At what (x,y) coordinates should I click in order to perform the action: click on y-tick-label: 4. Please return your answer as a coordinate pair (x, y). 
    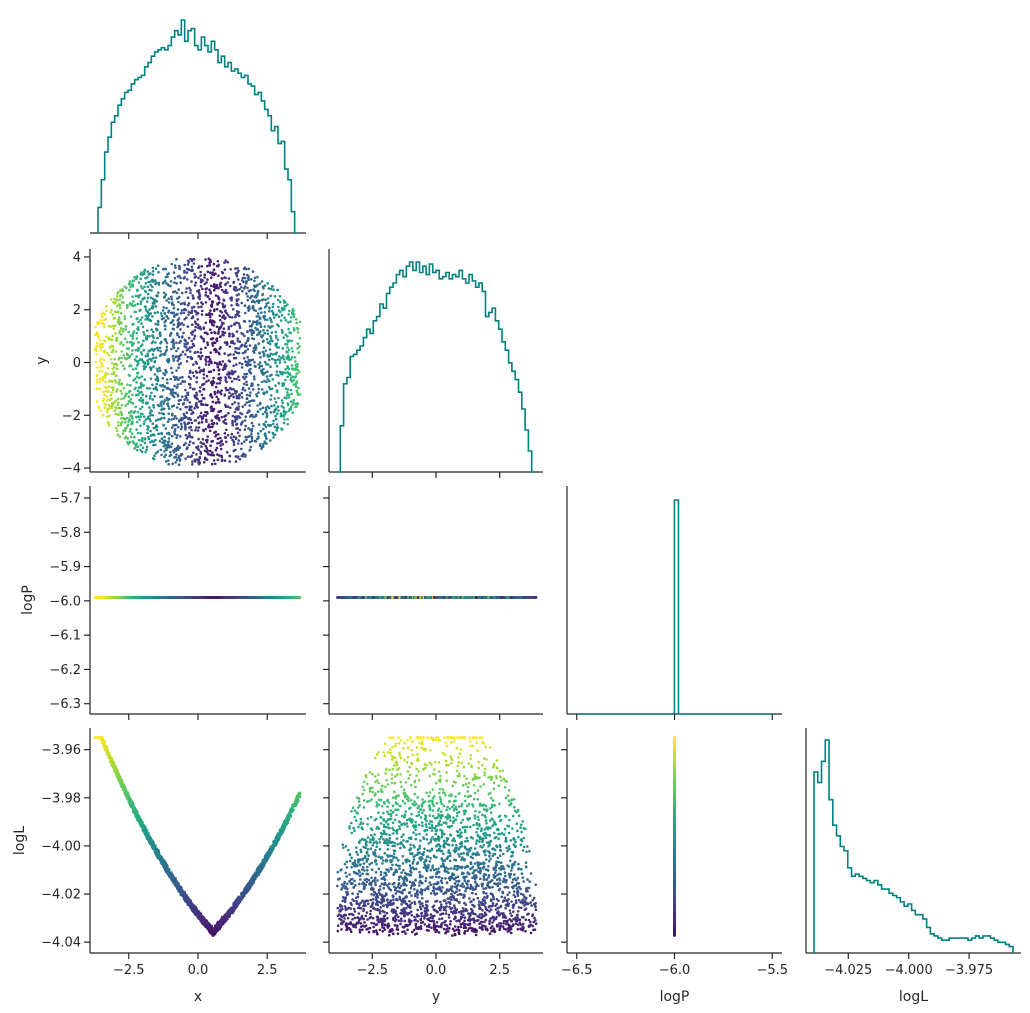
    Looking at the image, I should click on (77, 257).